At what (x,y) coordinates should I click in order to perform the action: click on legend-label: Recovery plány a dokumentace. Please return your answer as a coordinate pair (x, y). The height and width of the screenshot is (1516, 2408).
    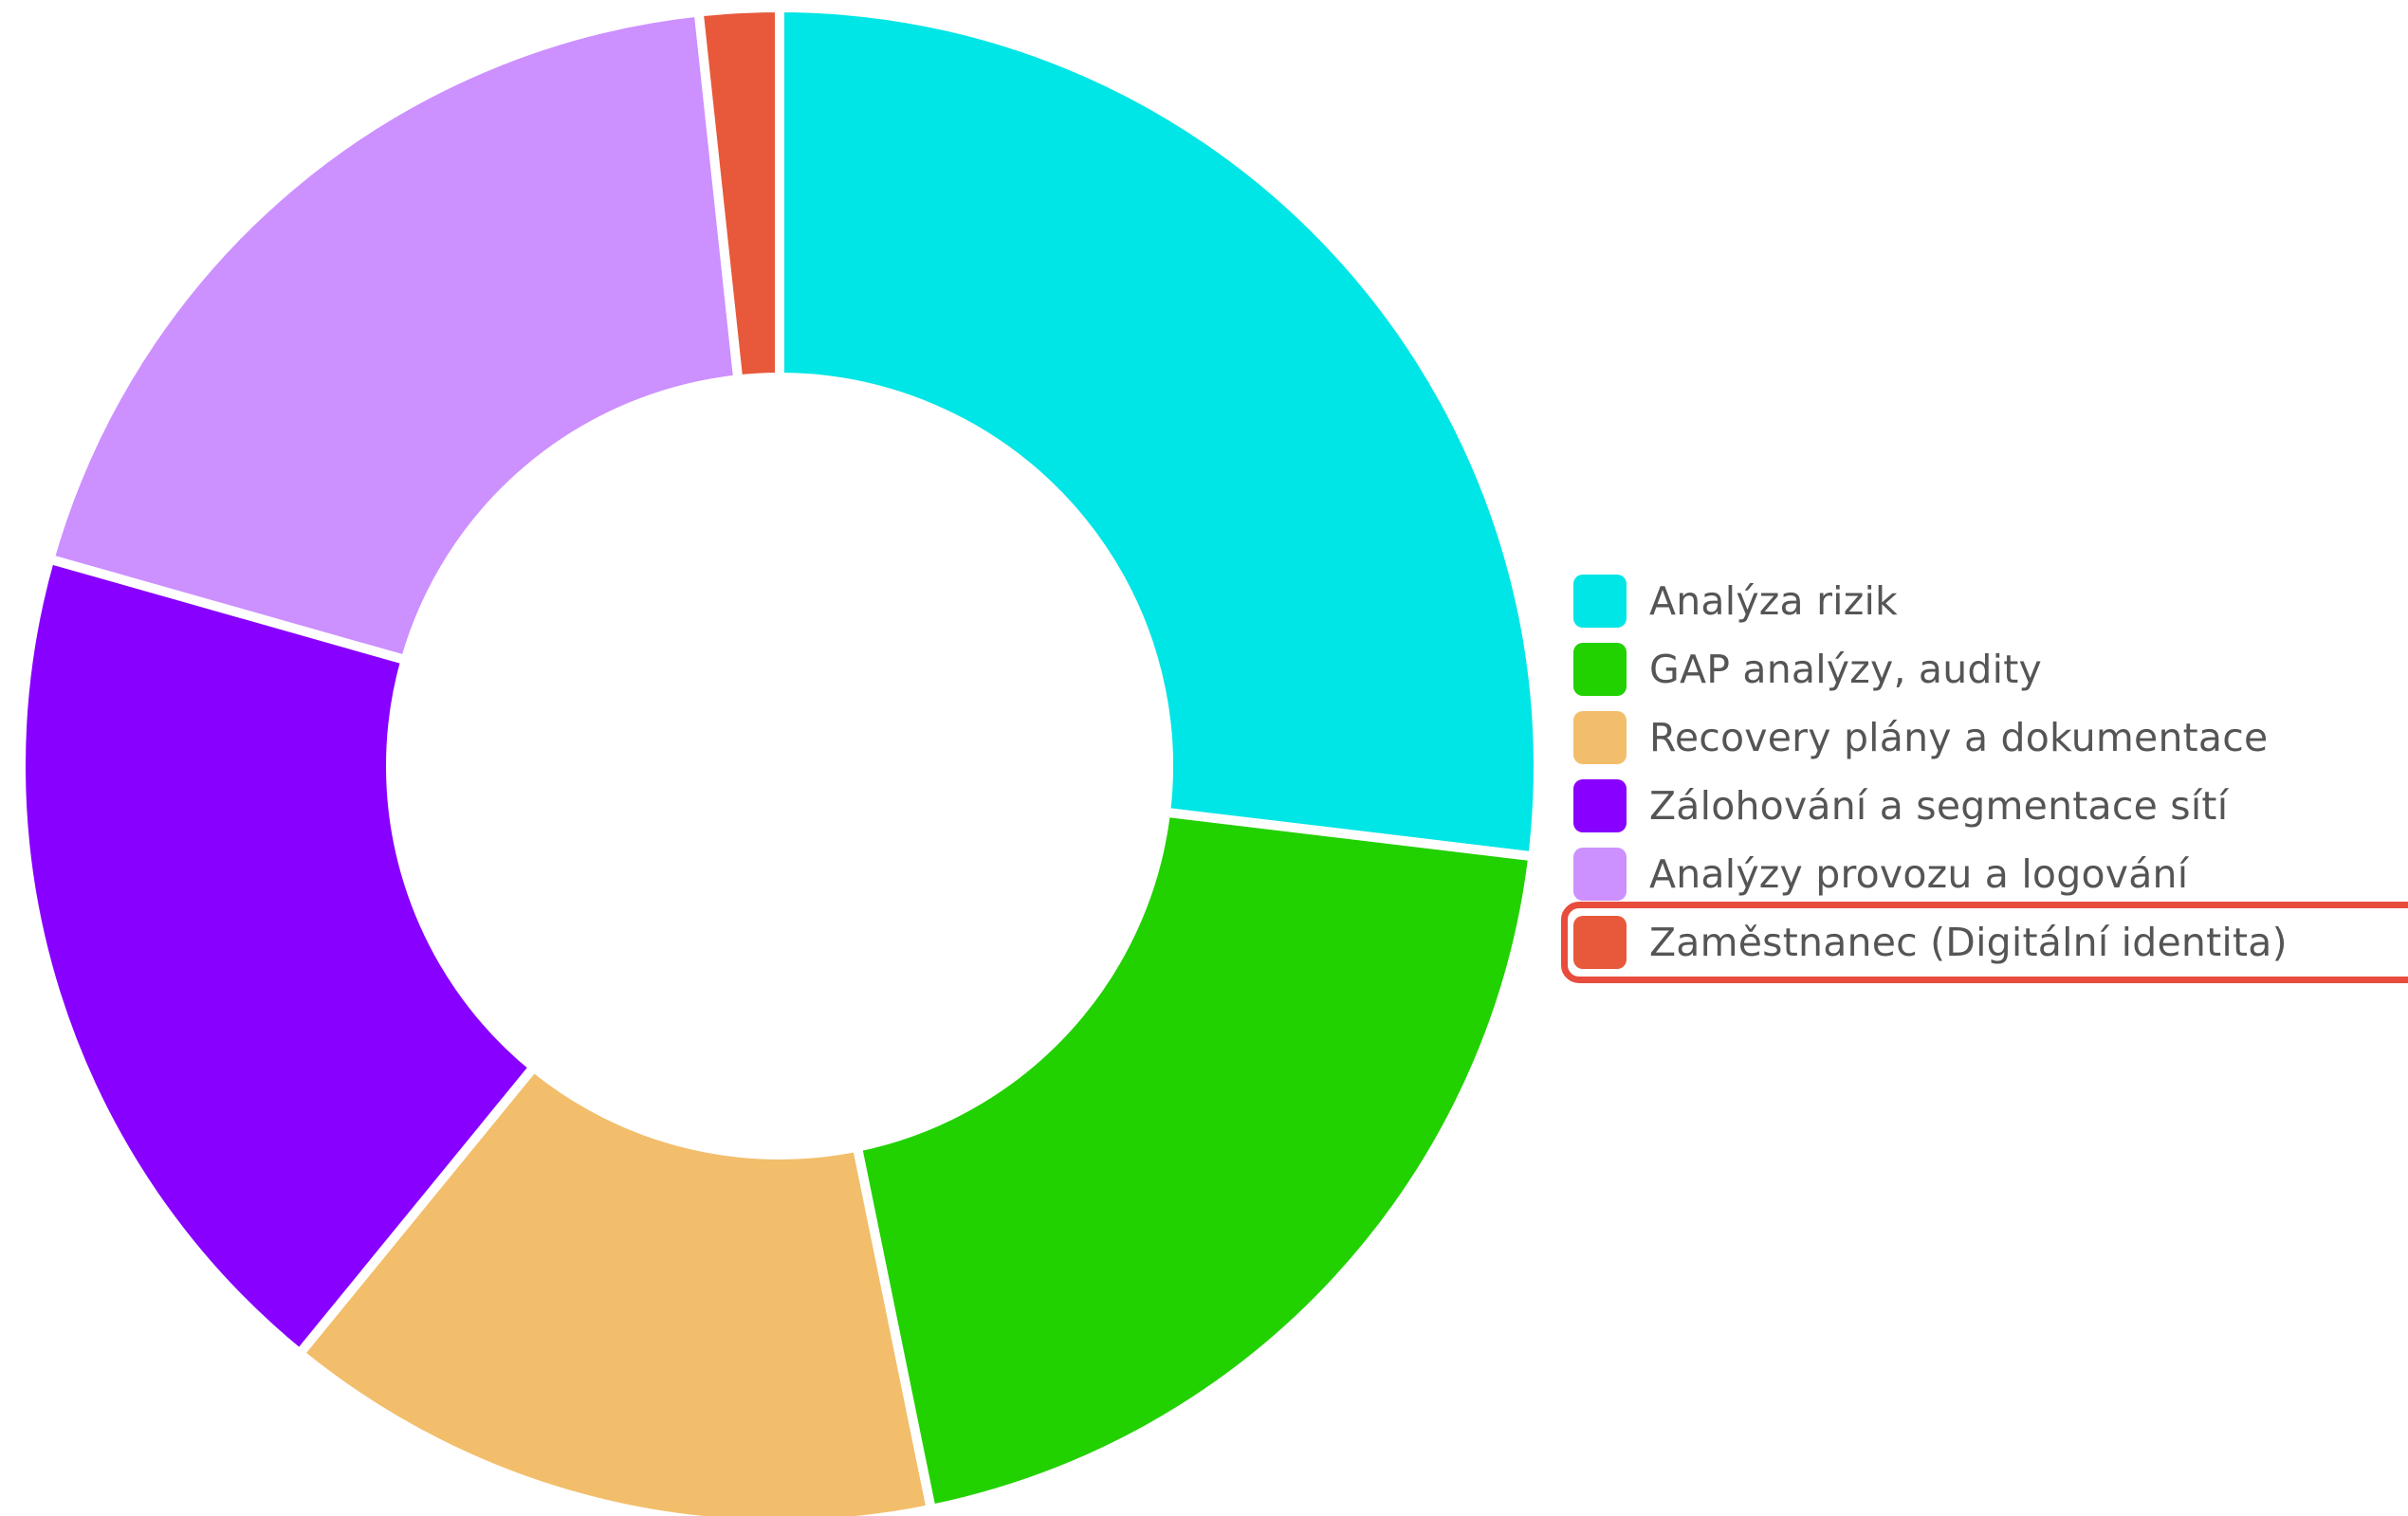
    Looking at the image, I should click on (1959, 737).